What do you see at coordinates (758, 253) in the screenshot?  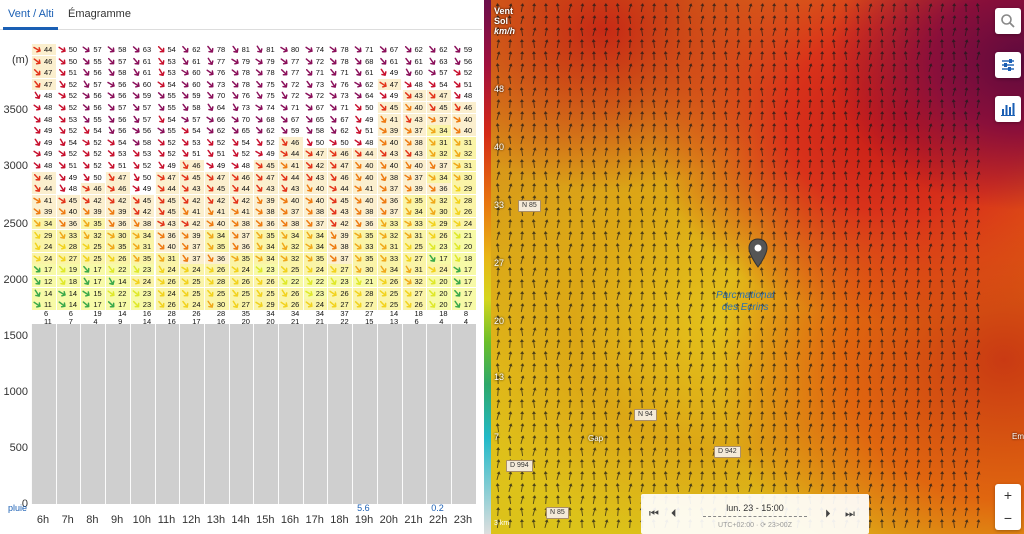 I see `location-pin-icon` at bounding box center [758, 253].